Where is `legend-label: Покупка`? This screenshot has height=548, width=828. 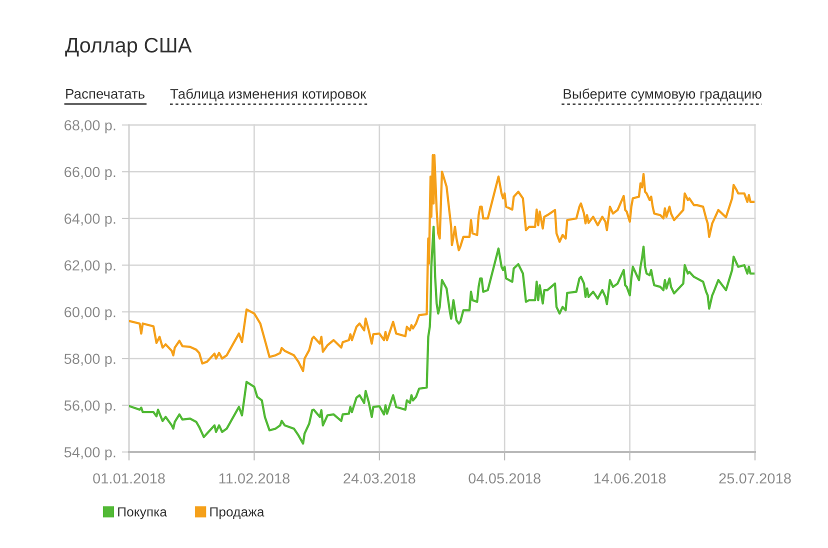 legend-label: Покупка is located at coordinates (142, 513).